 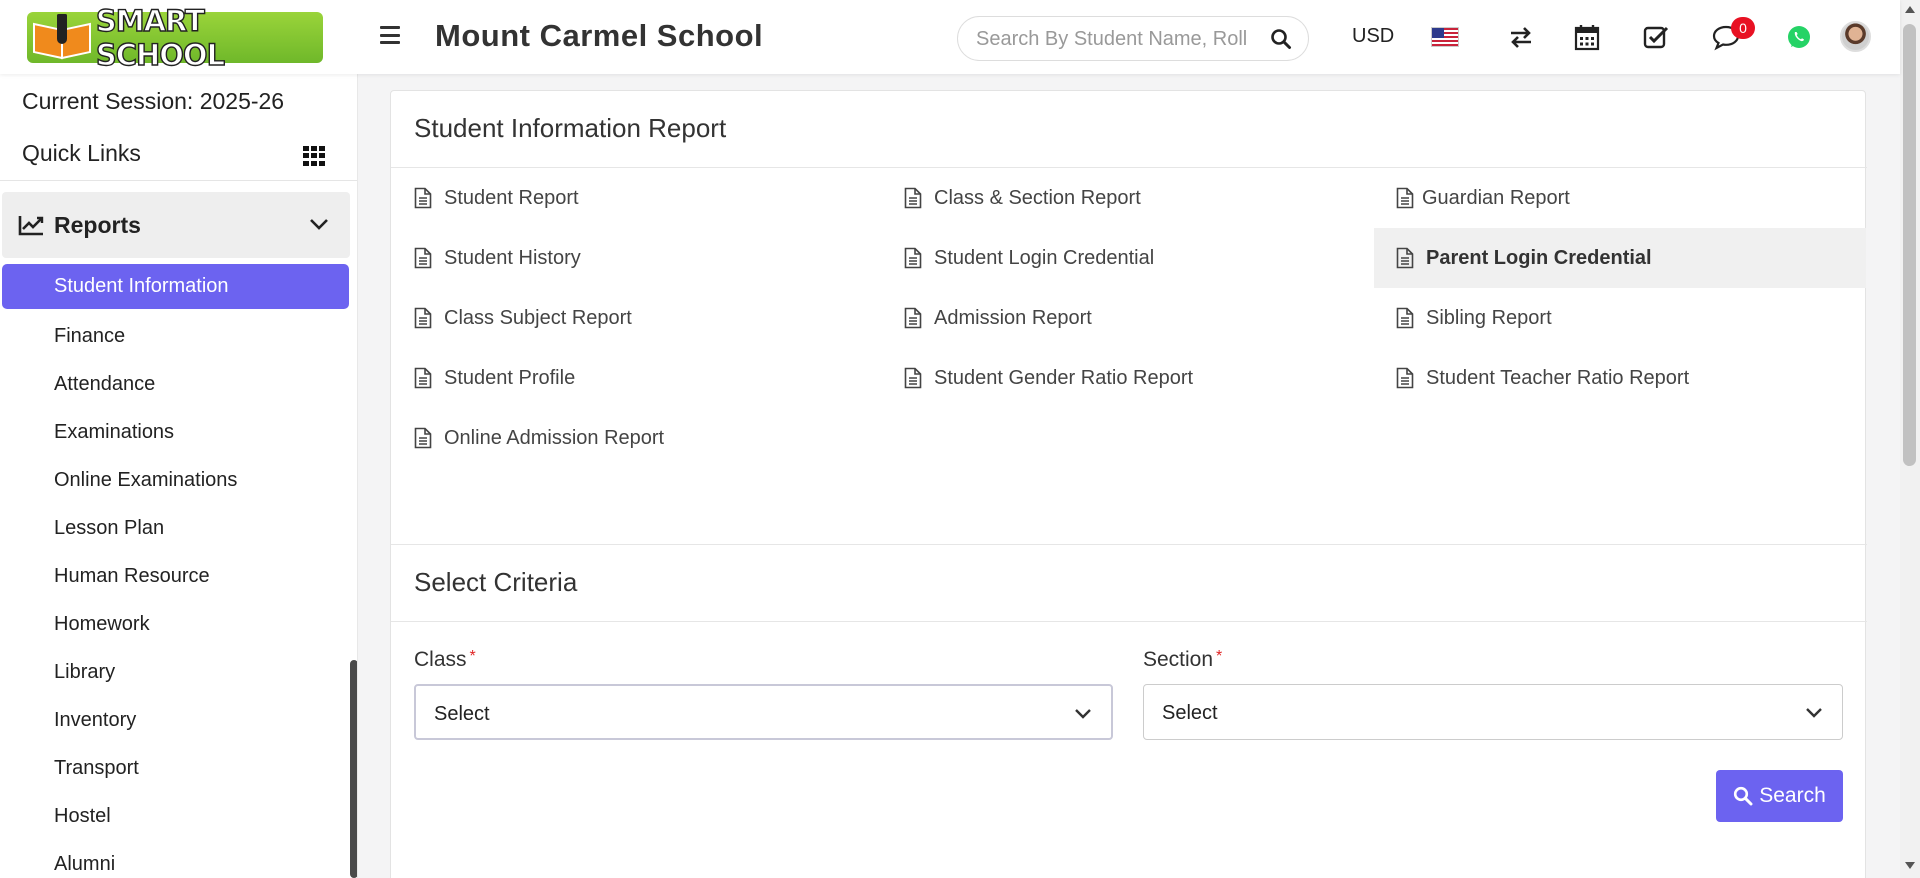 I want to click on criteria-title: Select Criteria, so click(x=496, y=582).